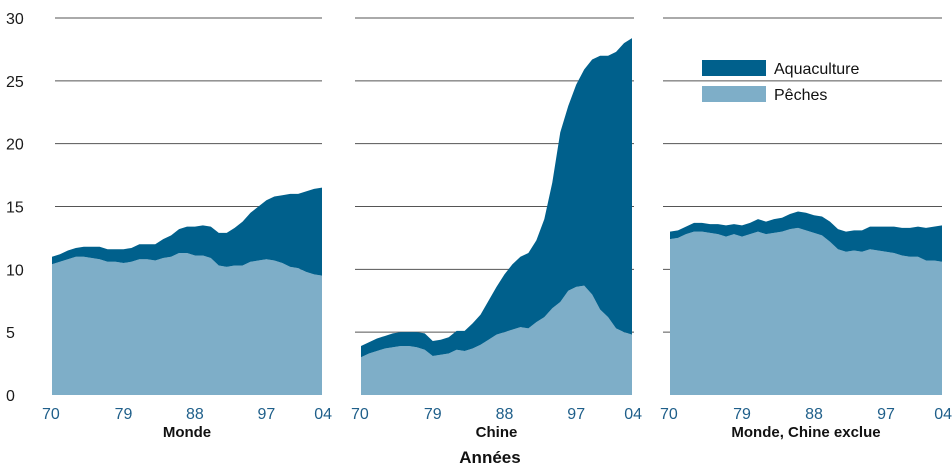 This screenshot has width=952, height=471. I want to click on y-tick-label: 30, so click(15, 19).